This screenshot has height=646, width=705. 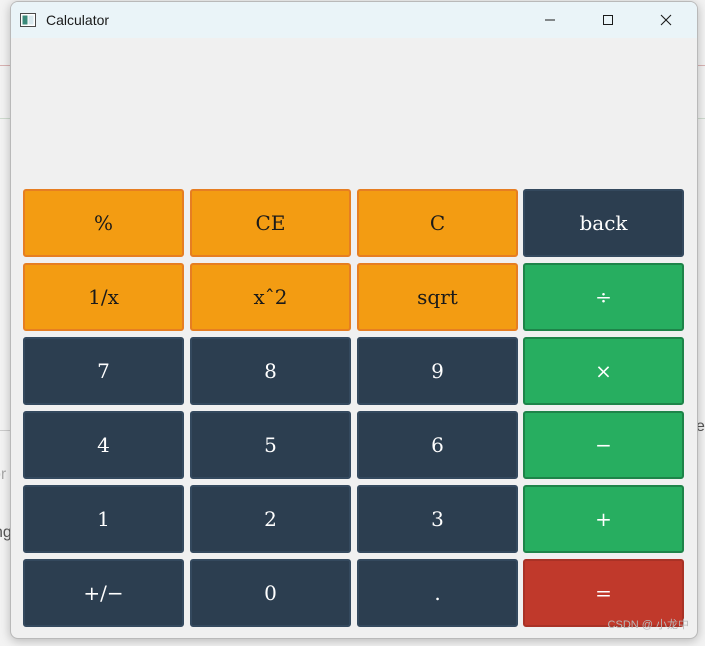 I want to click on digit-7-button: 7, so click(x=103, y=371).